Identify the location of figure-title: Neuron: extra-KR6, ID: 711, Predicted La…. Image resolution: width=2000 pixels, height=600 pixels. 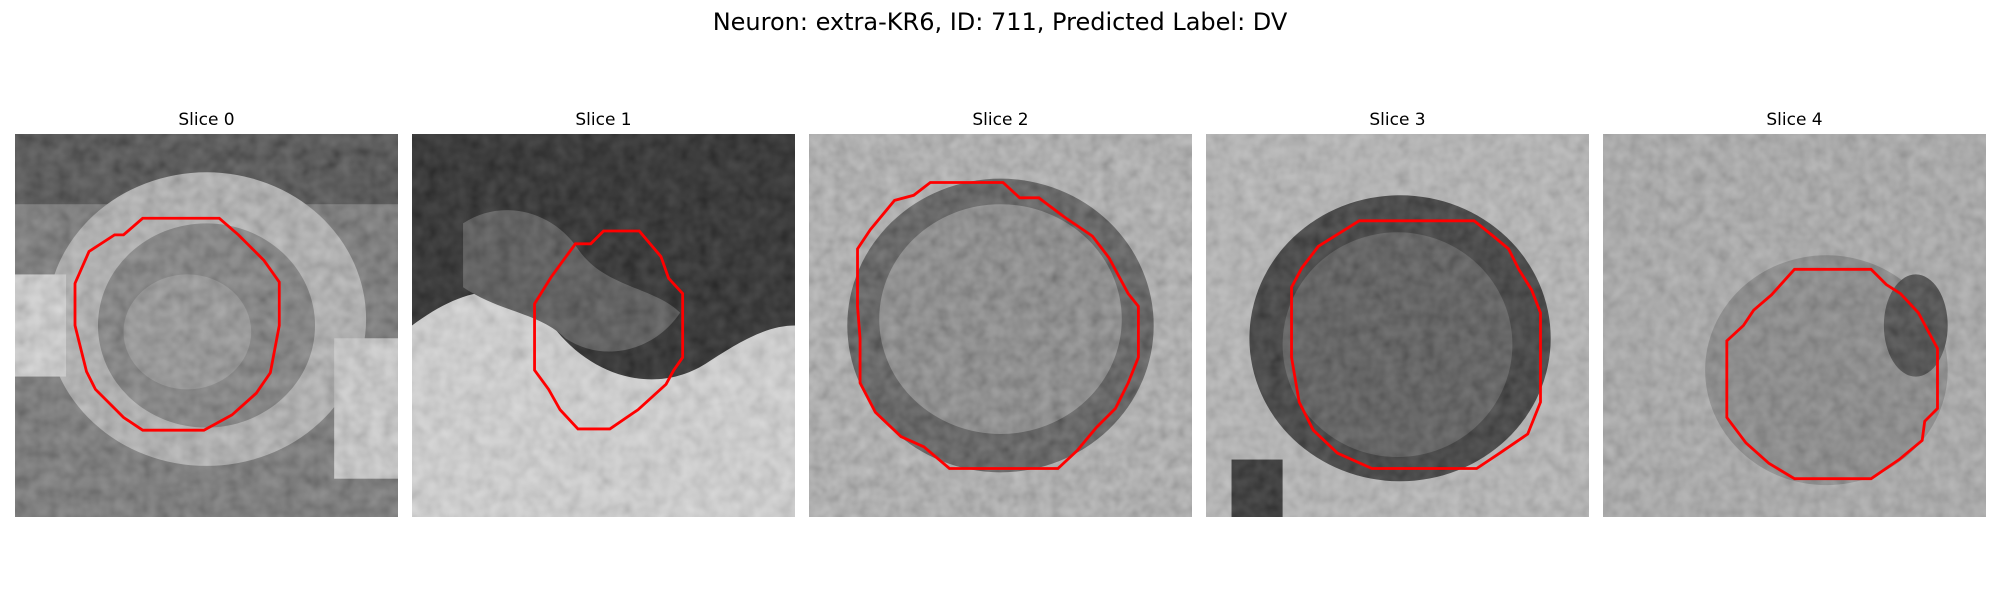
(1000, 22).